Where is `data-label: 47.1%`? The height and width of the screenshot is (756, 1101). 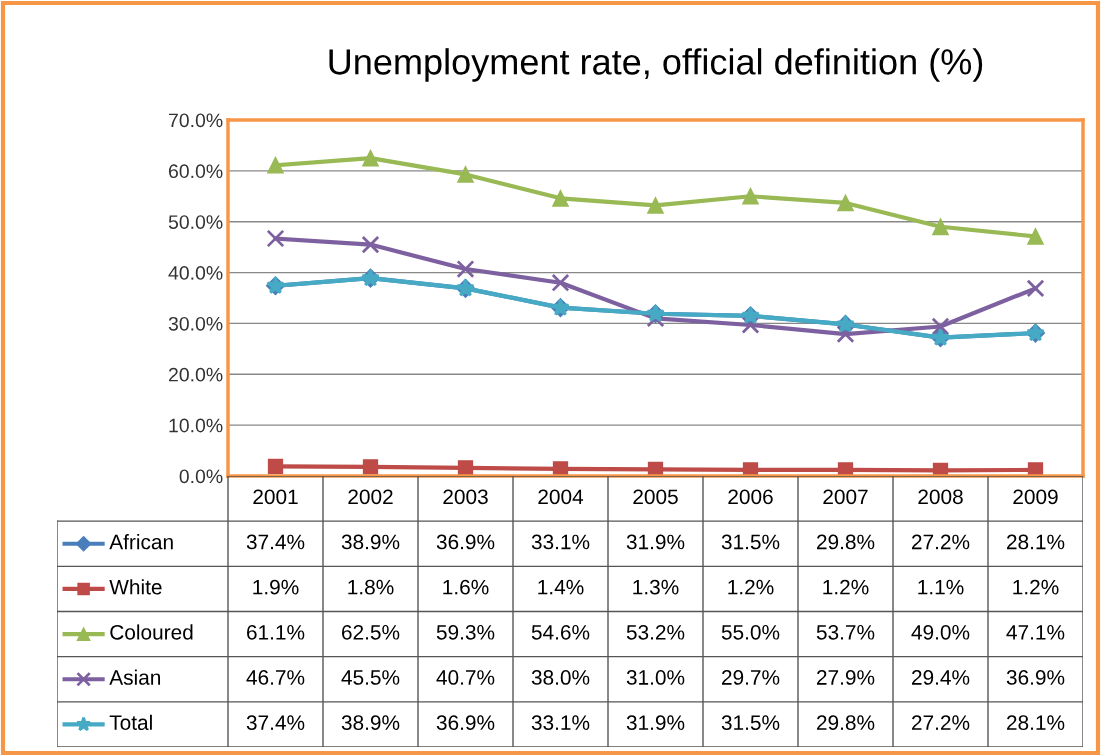 data-label: 47.1% is located at coordinates (1035, 632).